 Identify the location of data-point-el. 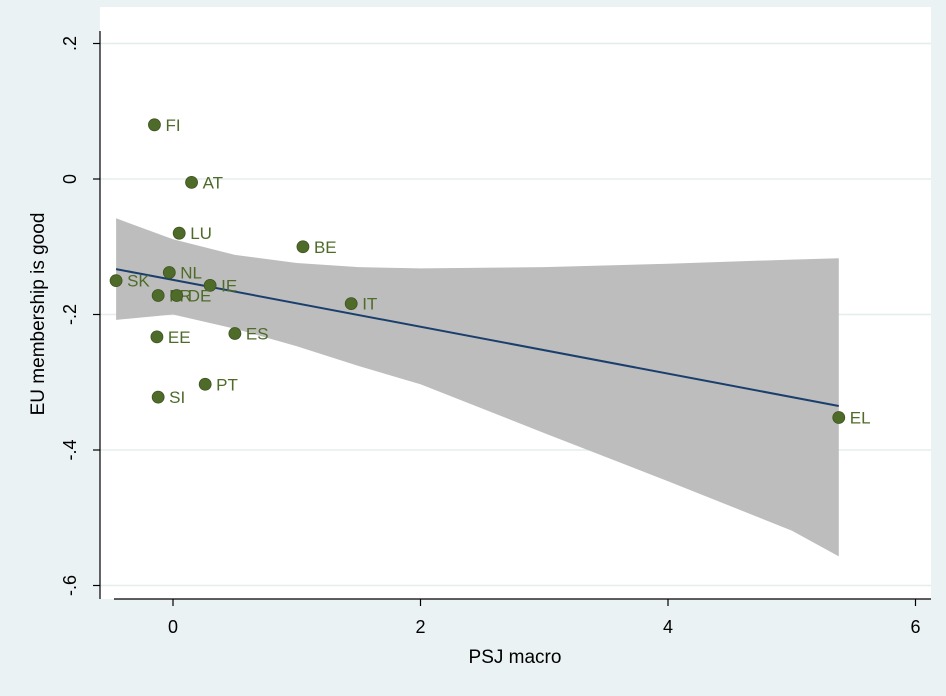
(839, 417).